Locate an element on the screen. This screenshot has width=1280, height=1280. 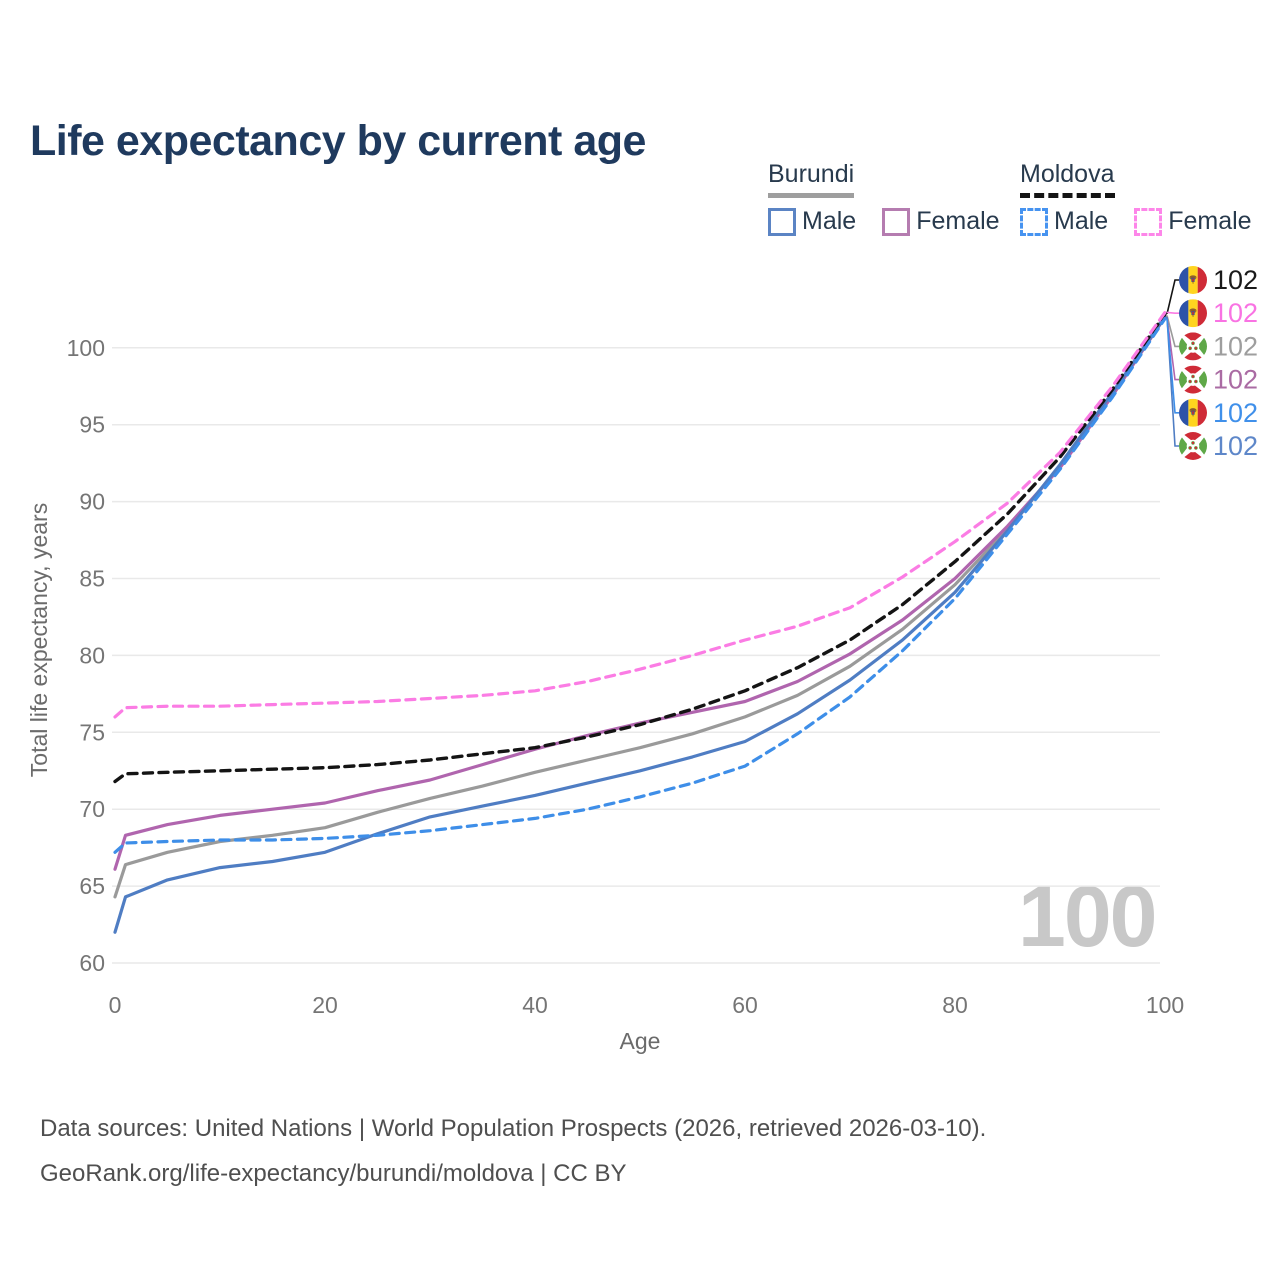
legend-header-moldova: Moldova is located at coordinates (1067, 179).